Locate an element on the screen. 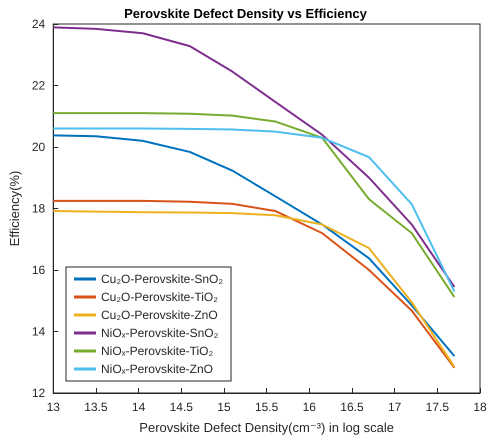 The height and width of the screenshot is (447, 491). x-tick-label: 16 is located at coordinates (309, 407).